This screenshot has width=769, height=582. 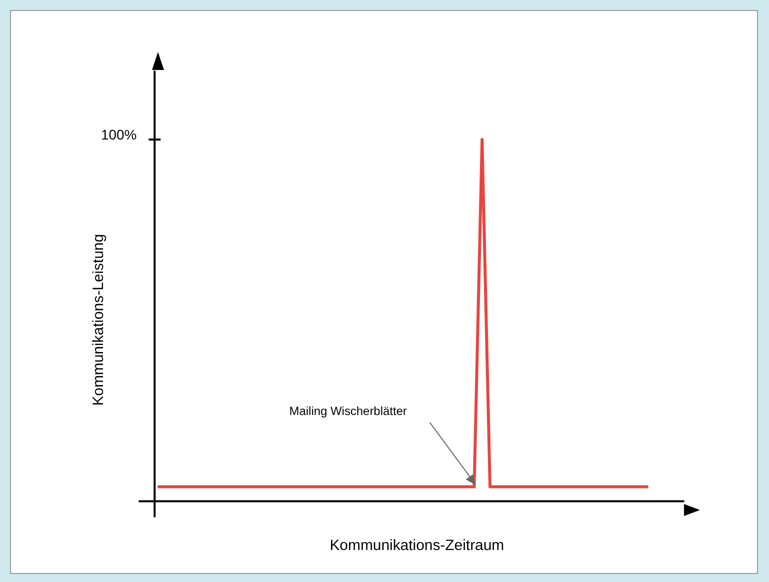 I want to click on x-axis-title: Kommunikations-Zeitraum, so click(x=417, y=545).